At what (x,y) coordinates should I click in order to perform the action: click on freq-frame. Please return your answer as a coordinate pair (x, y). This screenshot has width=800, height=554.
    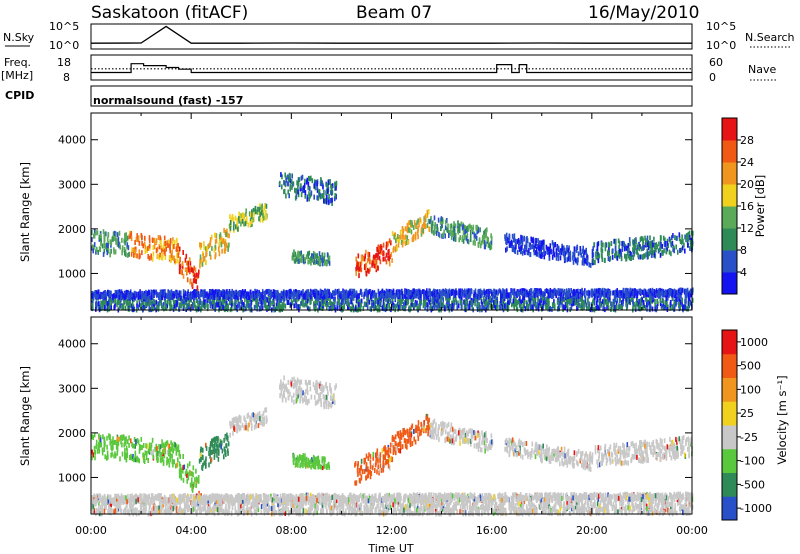
    Looking at the image, I should click on (391, 67).